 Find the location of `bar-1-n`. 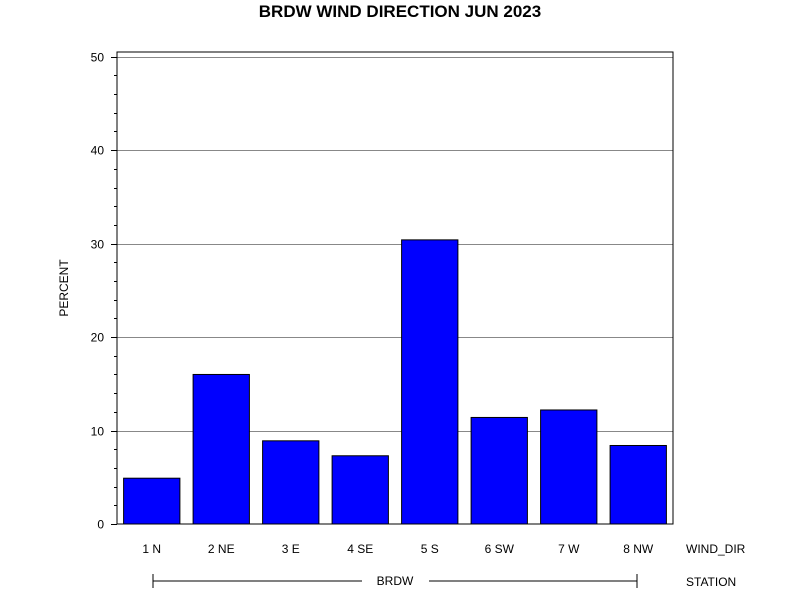

bar-1-n is located at coordinates (152, 501).